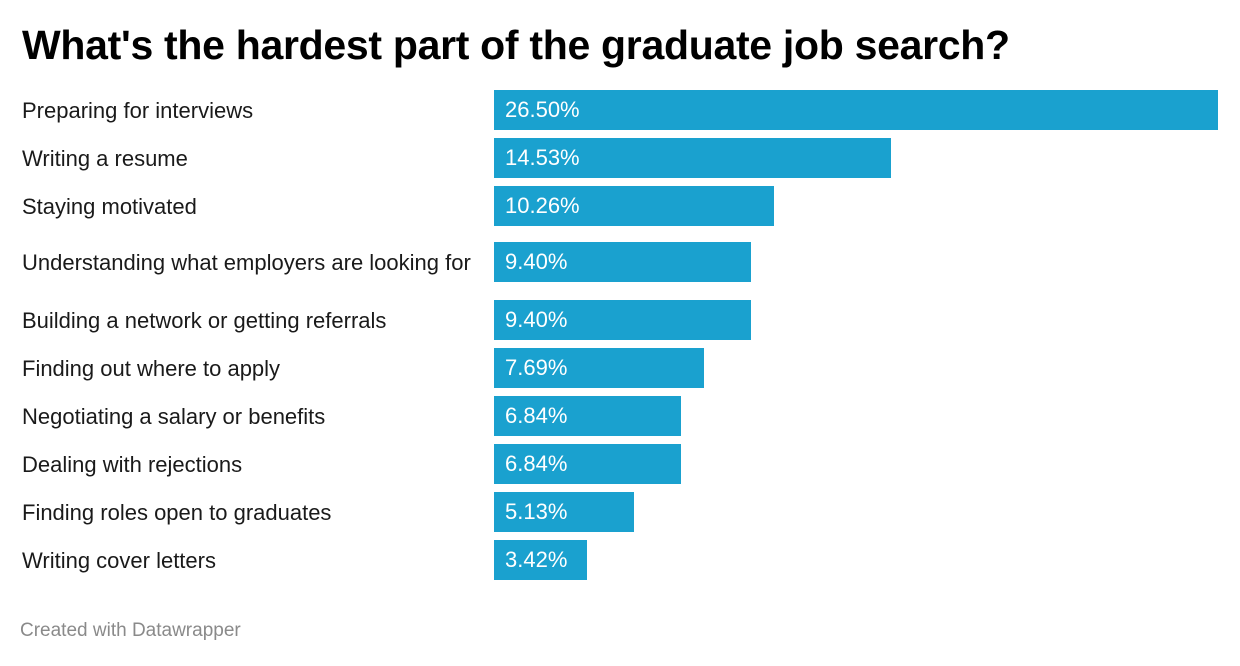 This screenshot has width=1240, height=666. What do you see at coordinates (119, 560) in the screenshot?
I see `category-label: Writing cover letters` at bounding box center [119, 560].